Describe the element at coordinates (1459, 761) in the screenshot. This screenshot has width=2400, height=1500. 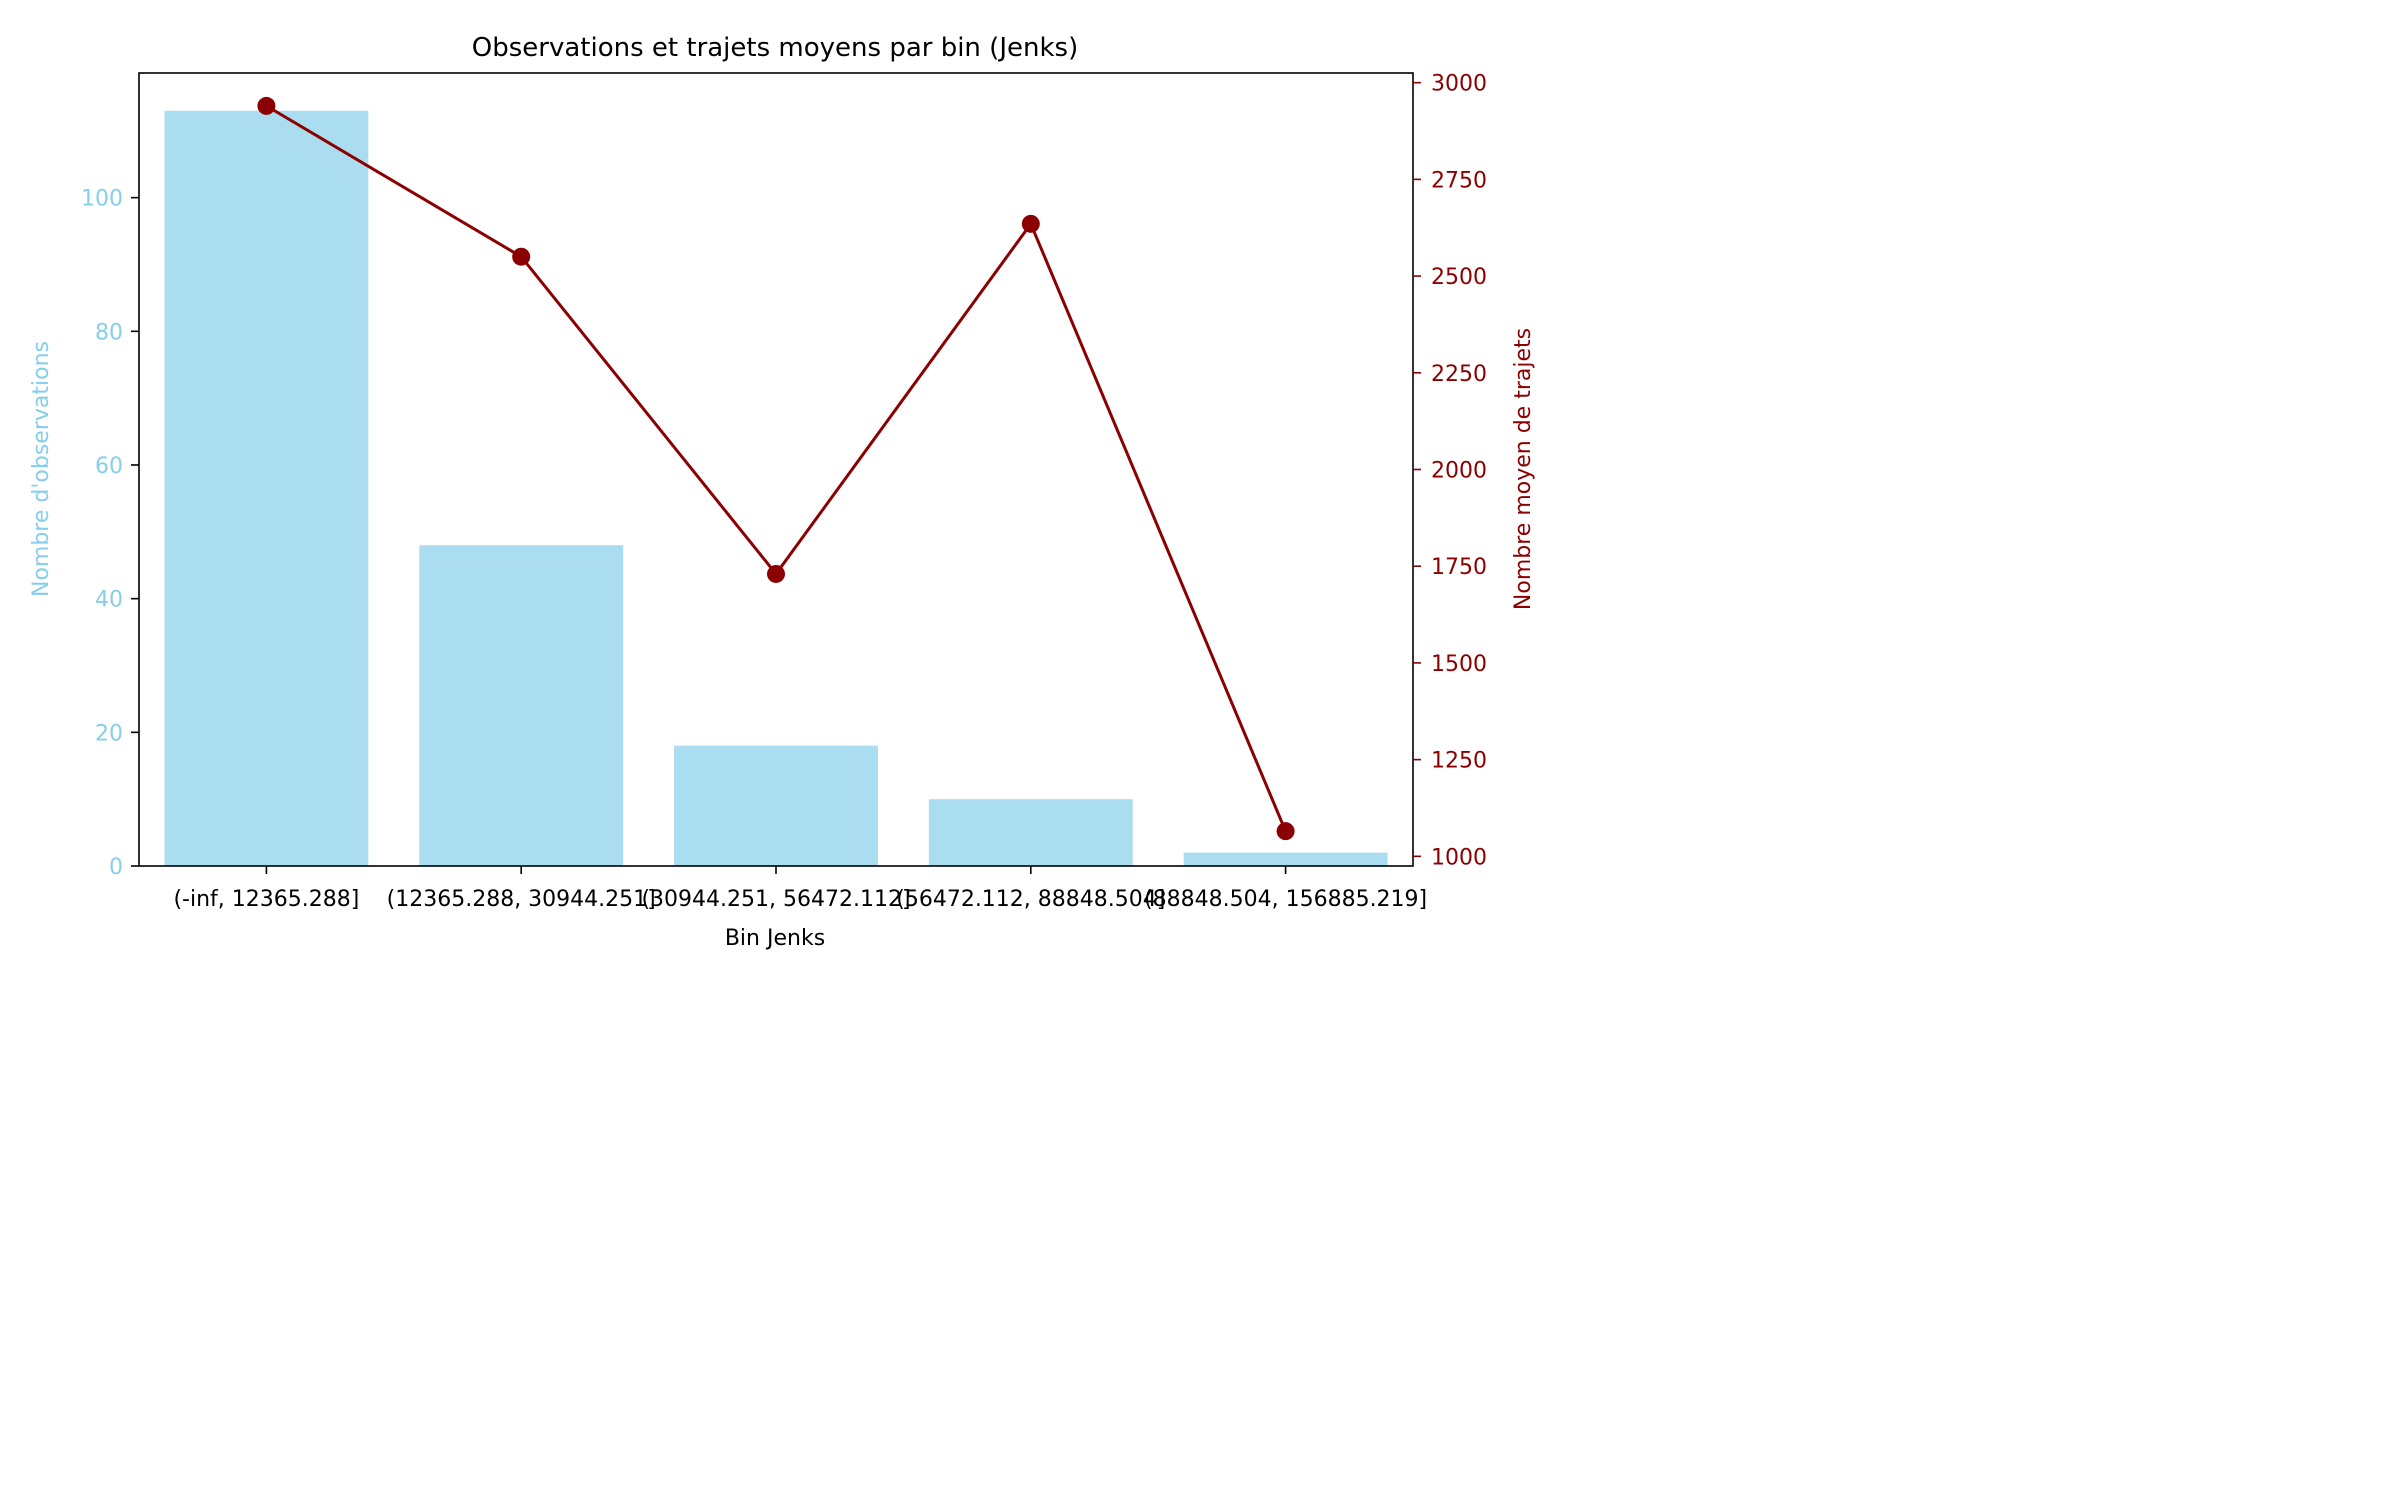
I see `y2-tick-label: 1250` at that location.